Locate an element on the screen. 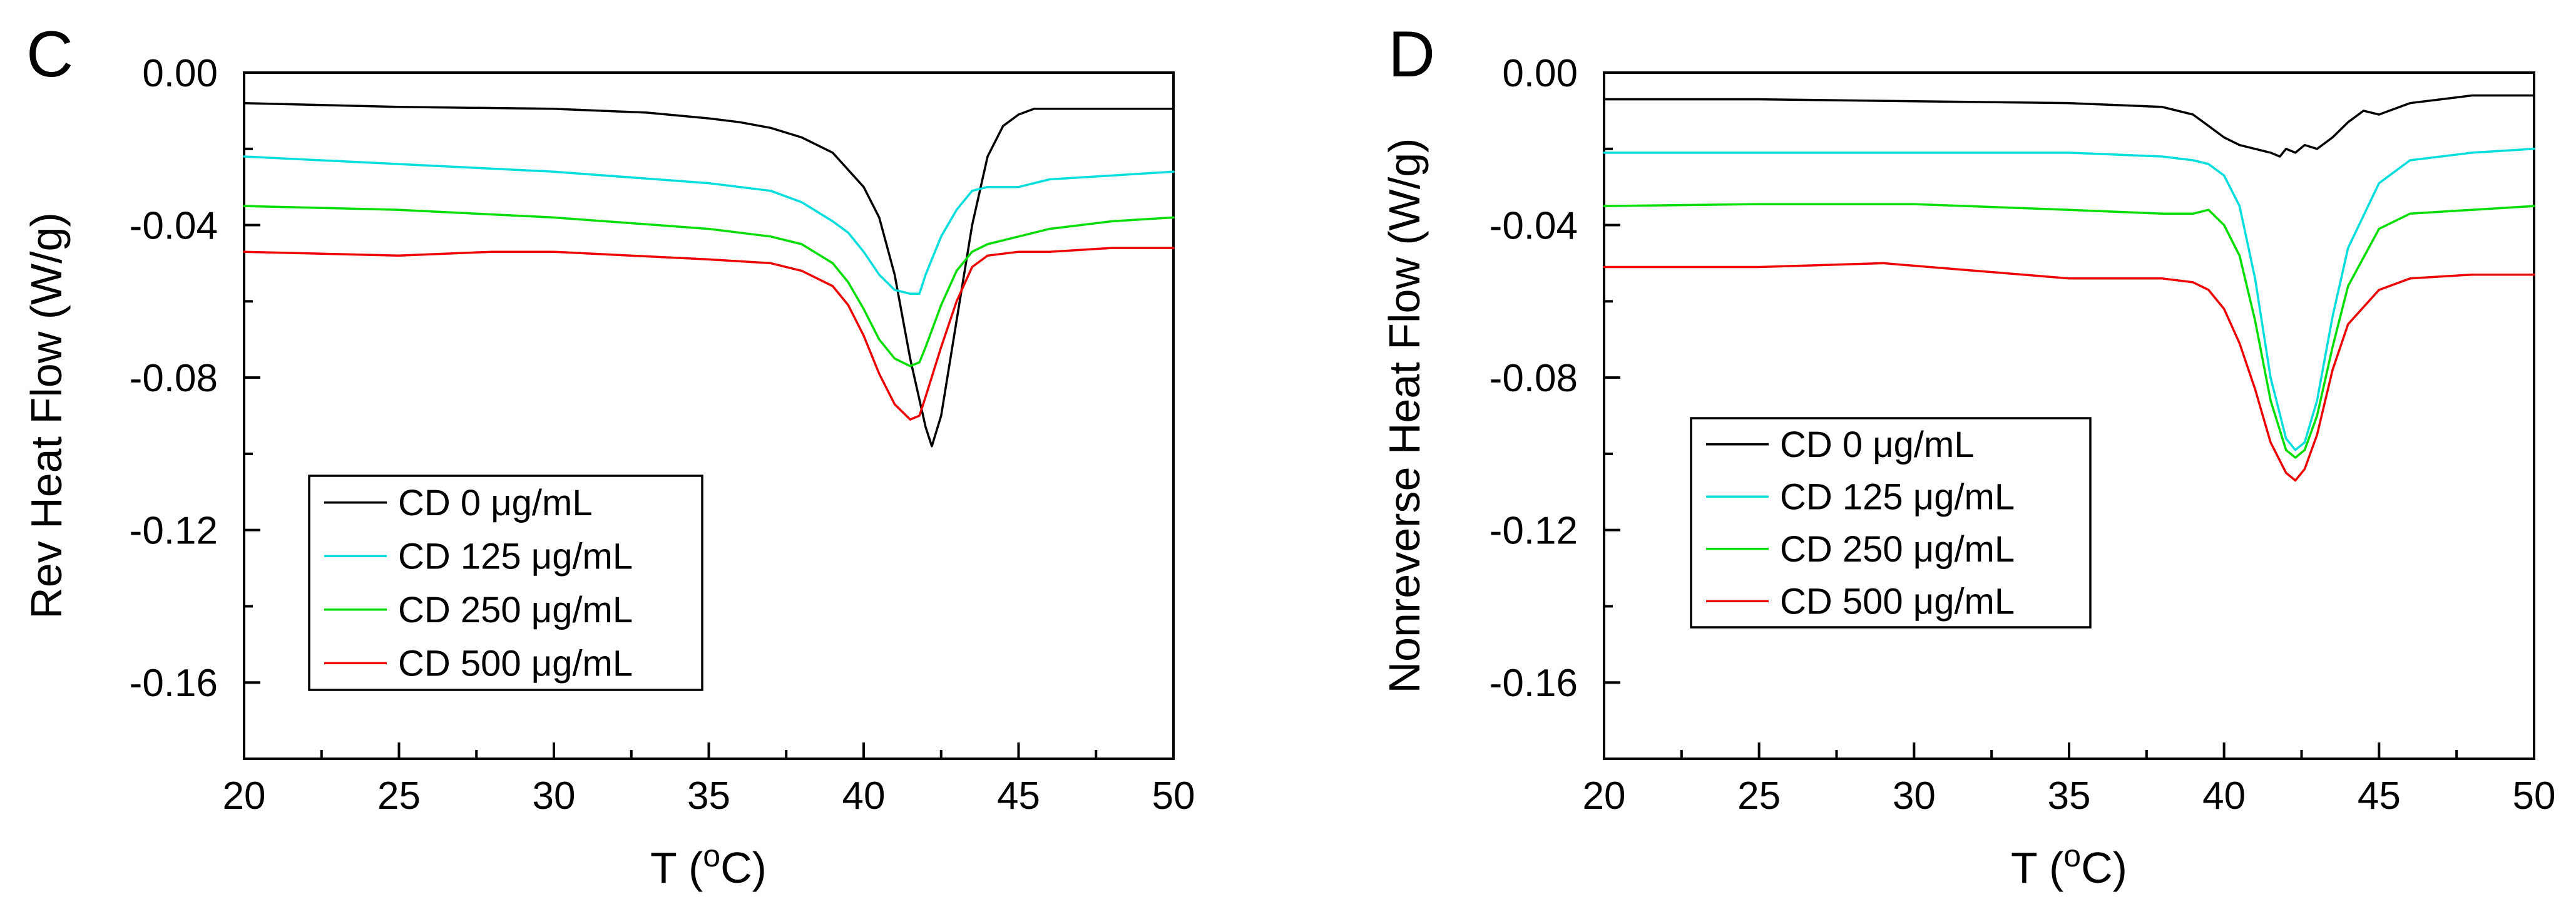  series-layer is located at coordinates (709, 274).